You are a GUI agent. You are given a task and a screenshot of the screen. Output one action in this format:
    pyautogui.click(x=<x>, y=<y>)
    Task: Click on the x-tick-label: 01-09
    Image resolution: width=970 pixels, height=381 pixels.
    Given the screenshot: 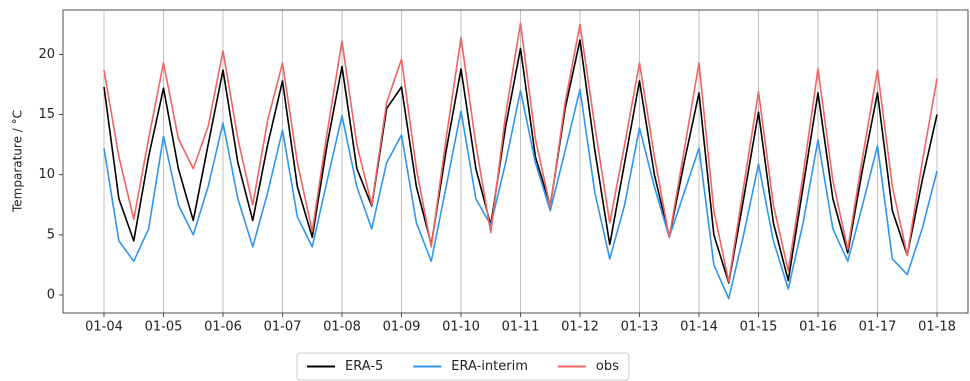 What is the action you would take?
    pyautogui.click(x=402, y=327)
    